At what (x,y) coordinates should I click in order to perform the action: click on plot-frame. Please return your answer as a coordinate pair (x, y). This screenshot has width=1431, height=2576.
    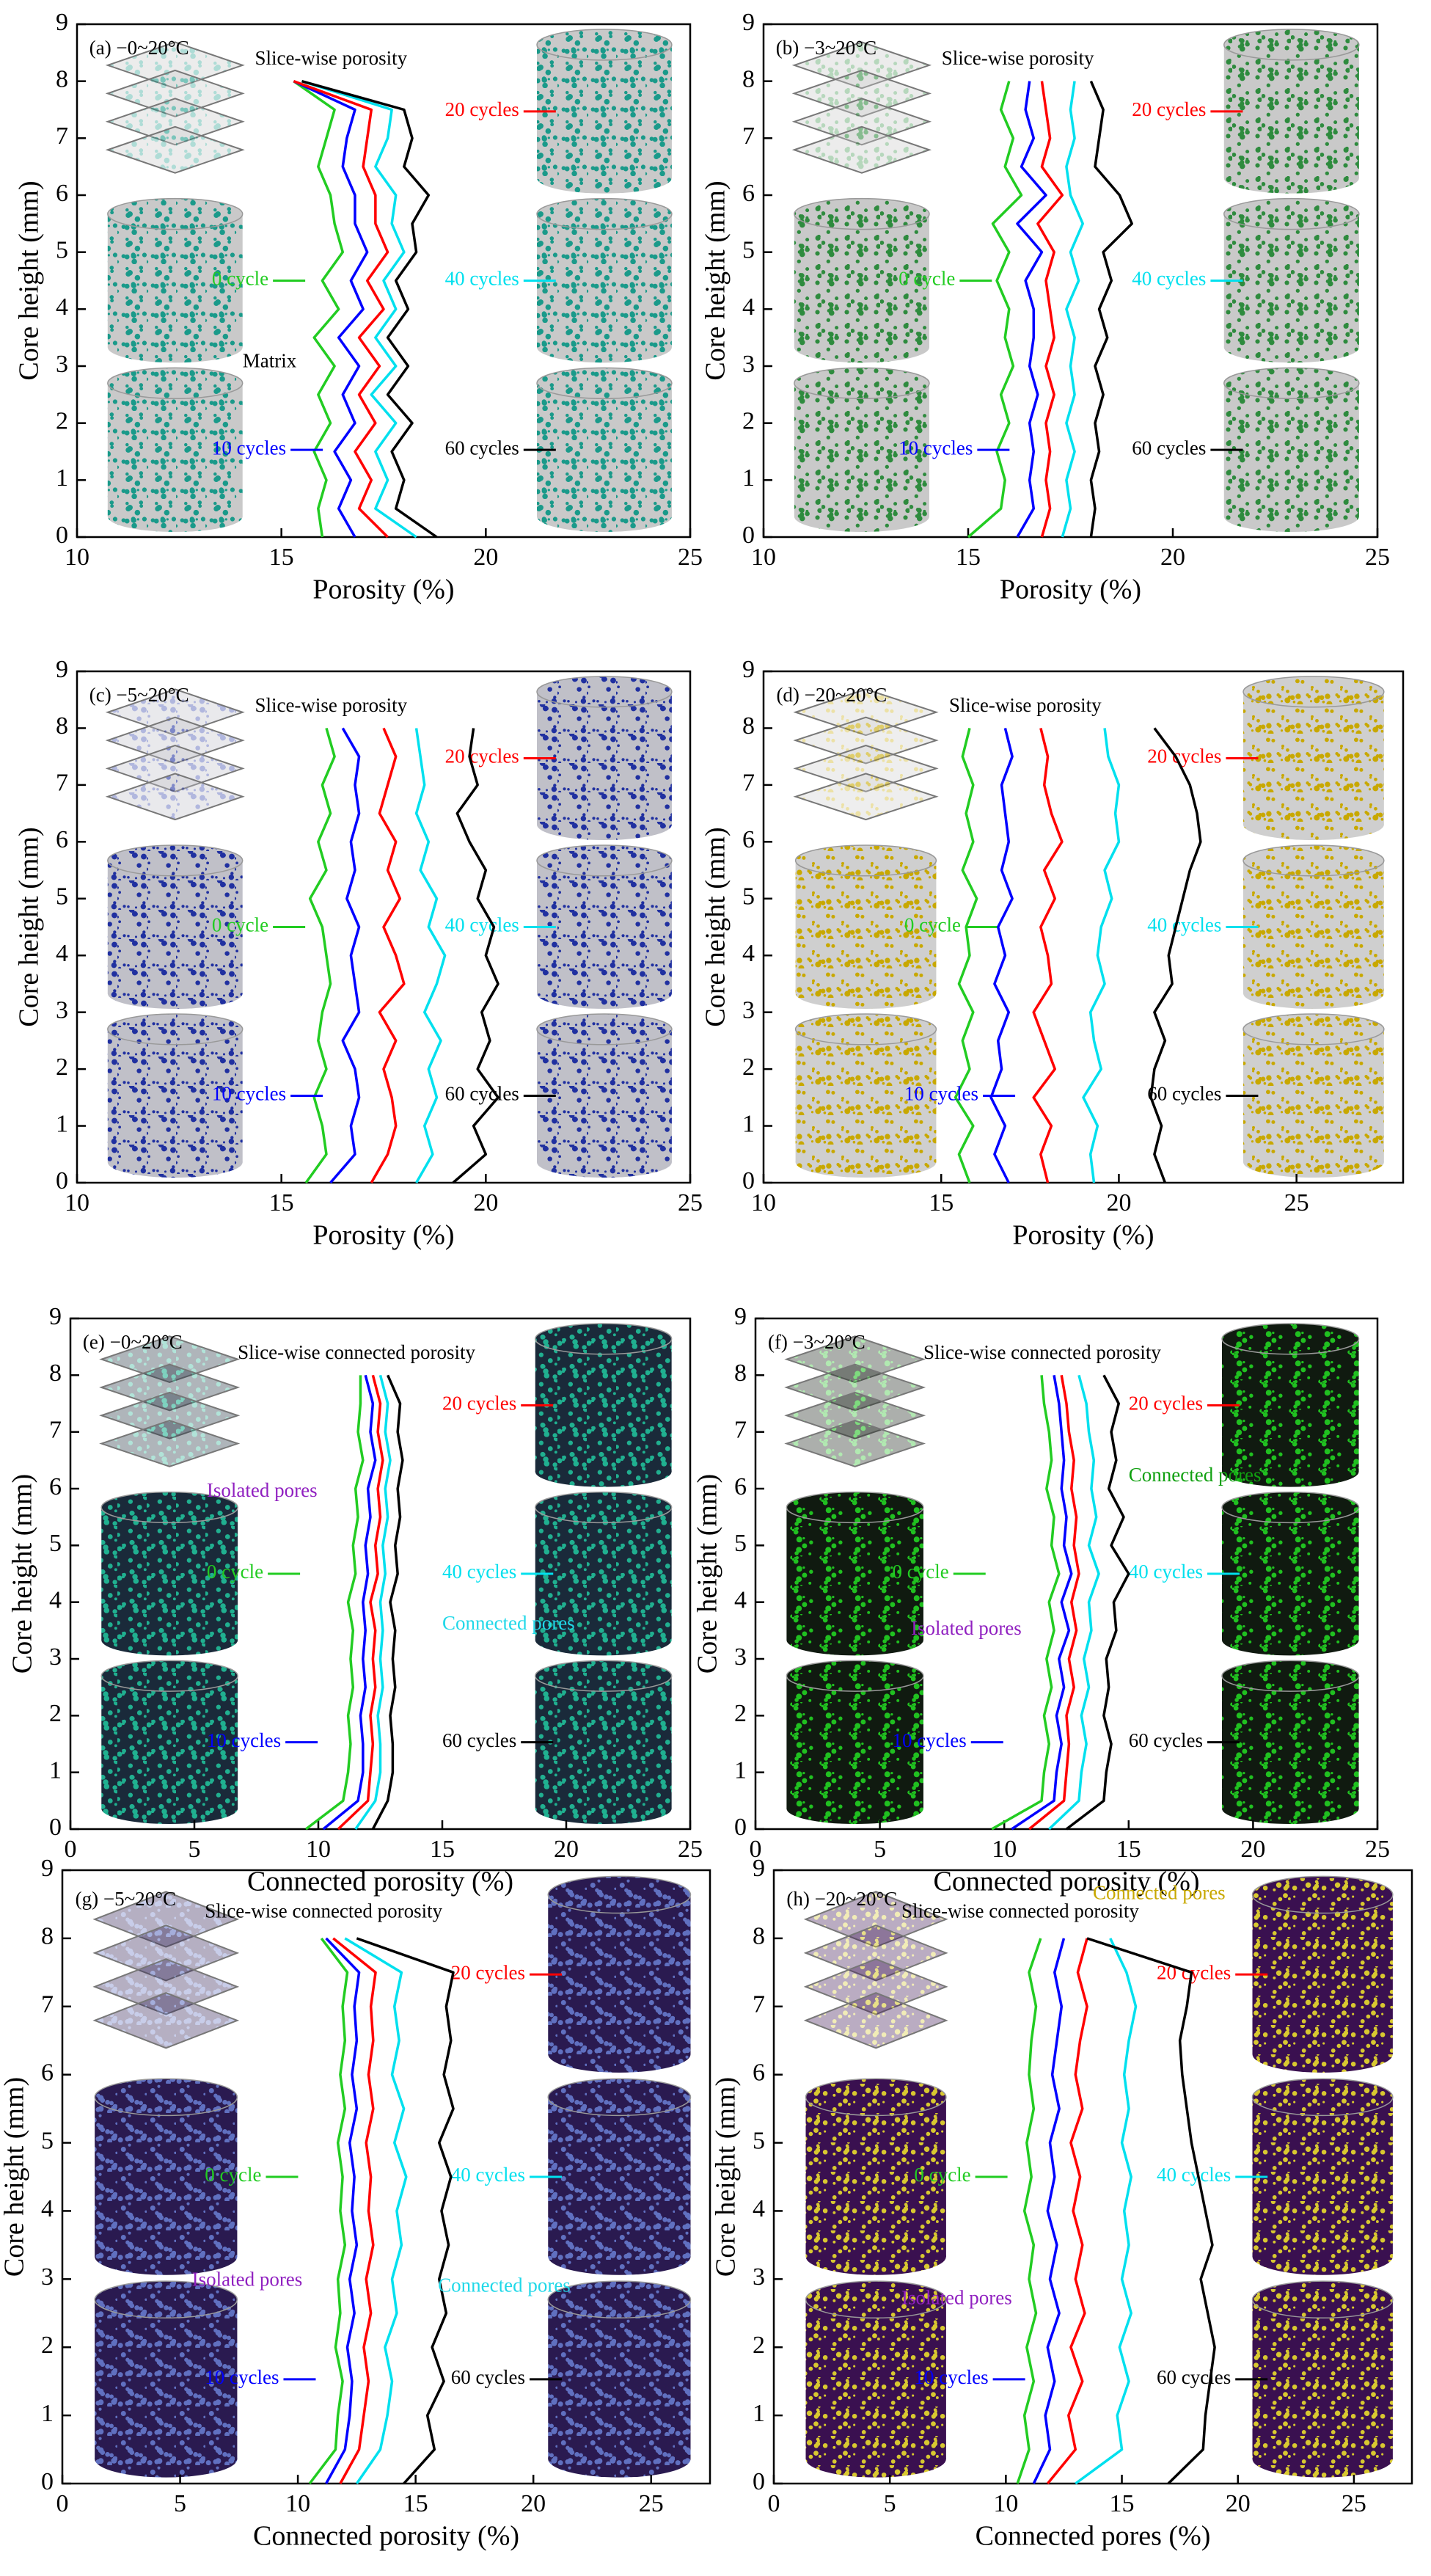
    Looking at the image, I should click on (384, 927).